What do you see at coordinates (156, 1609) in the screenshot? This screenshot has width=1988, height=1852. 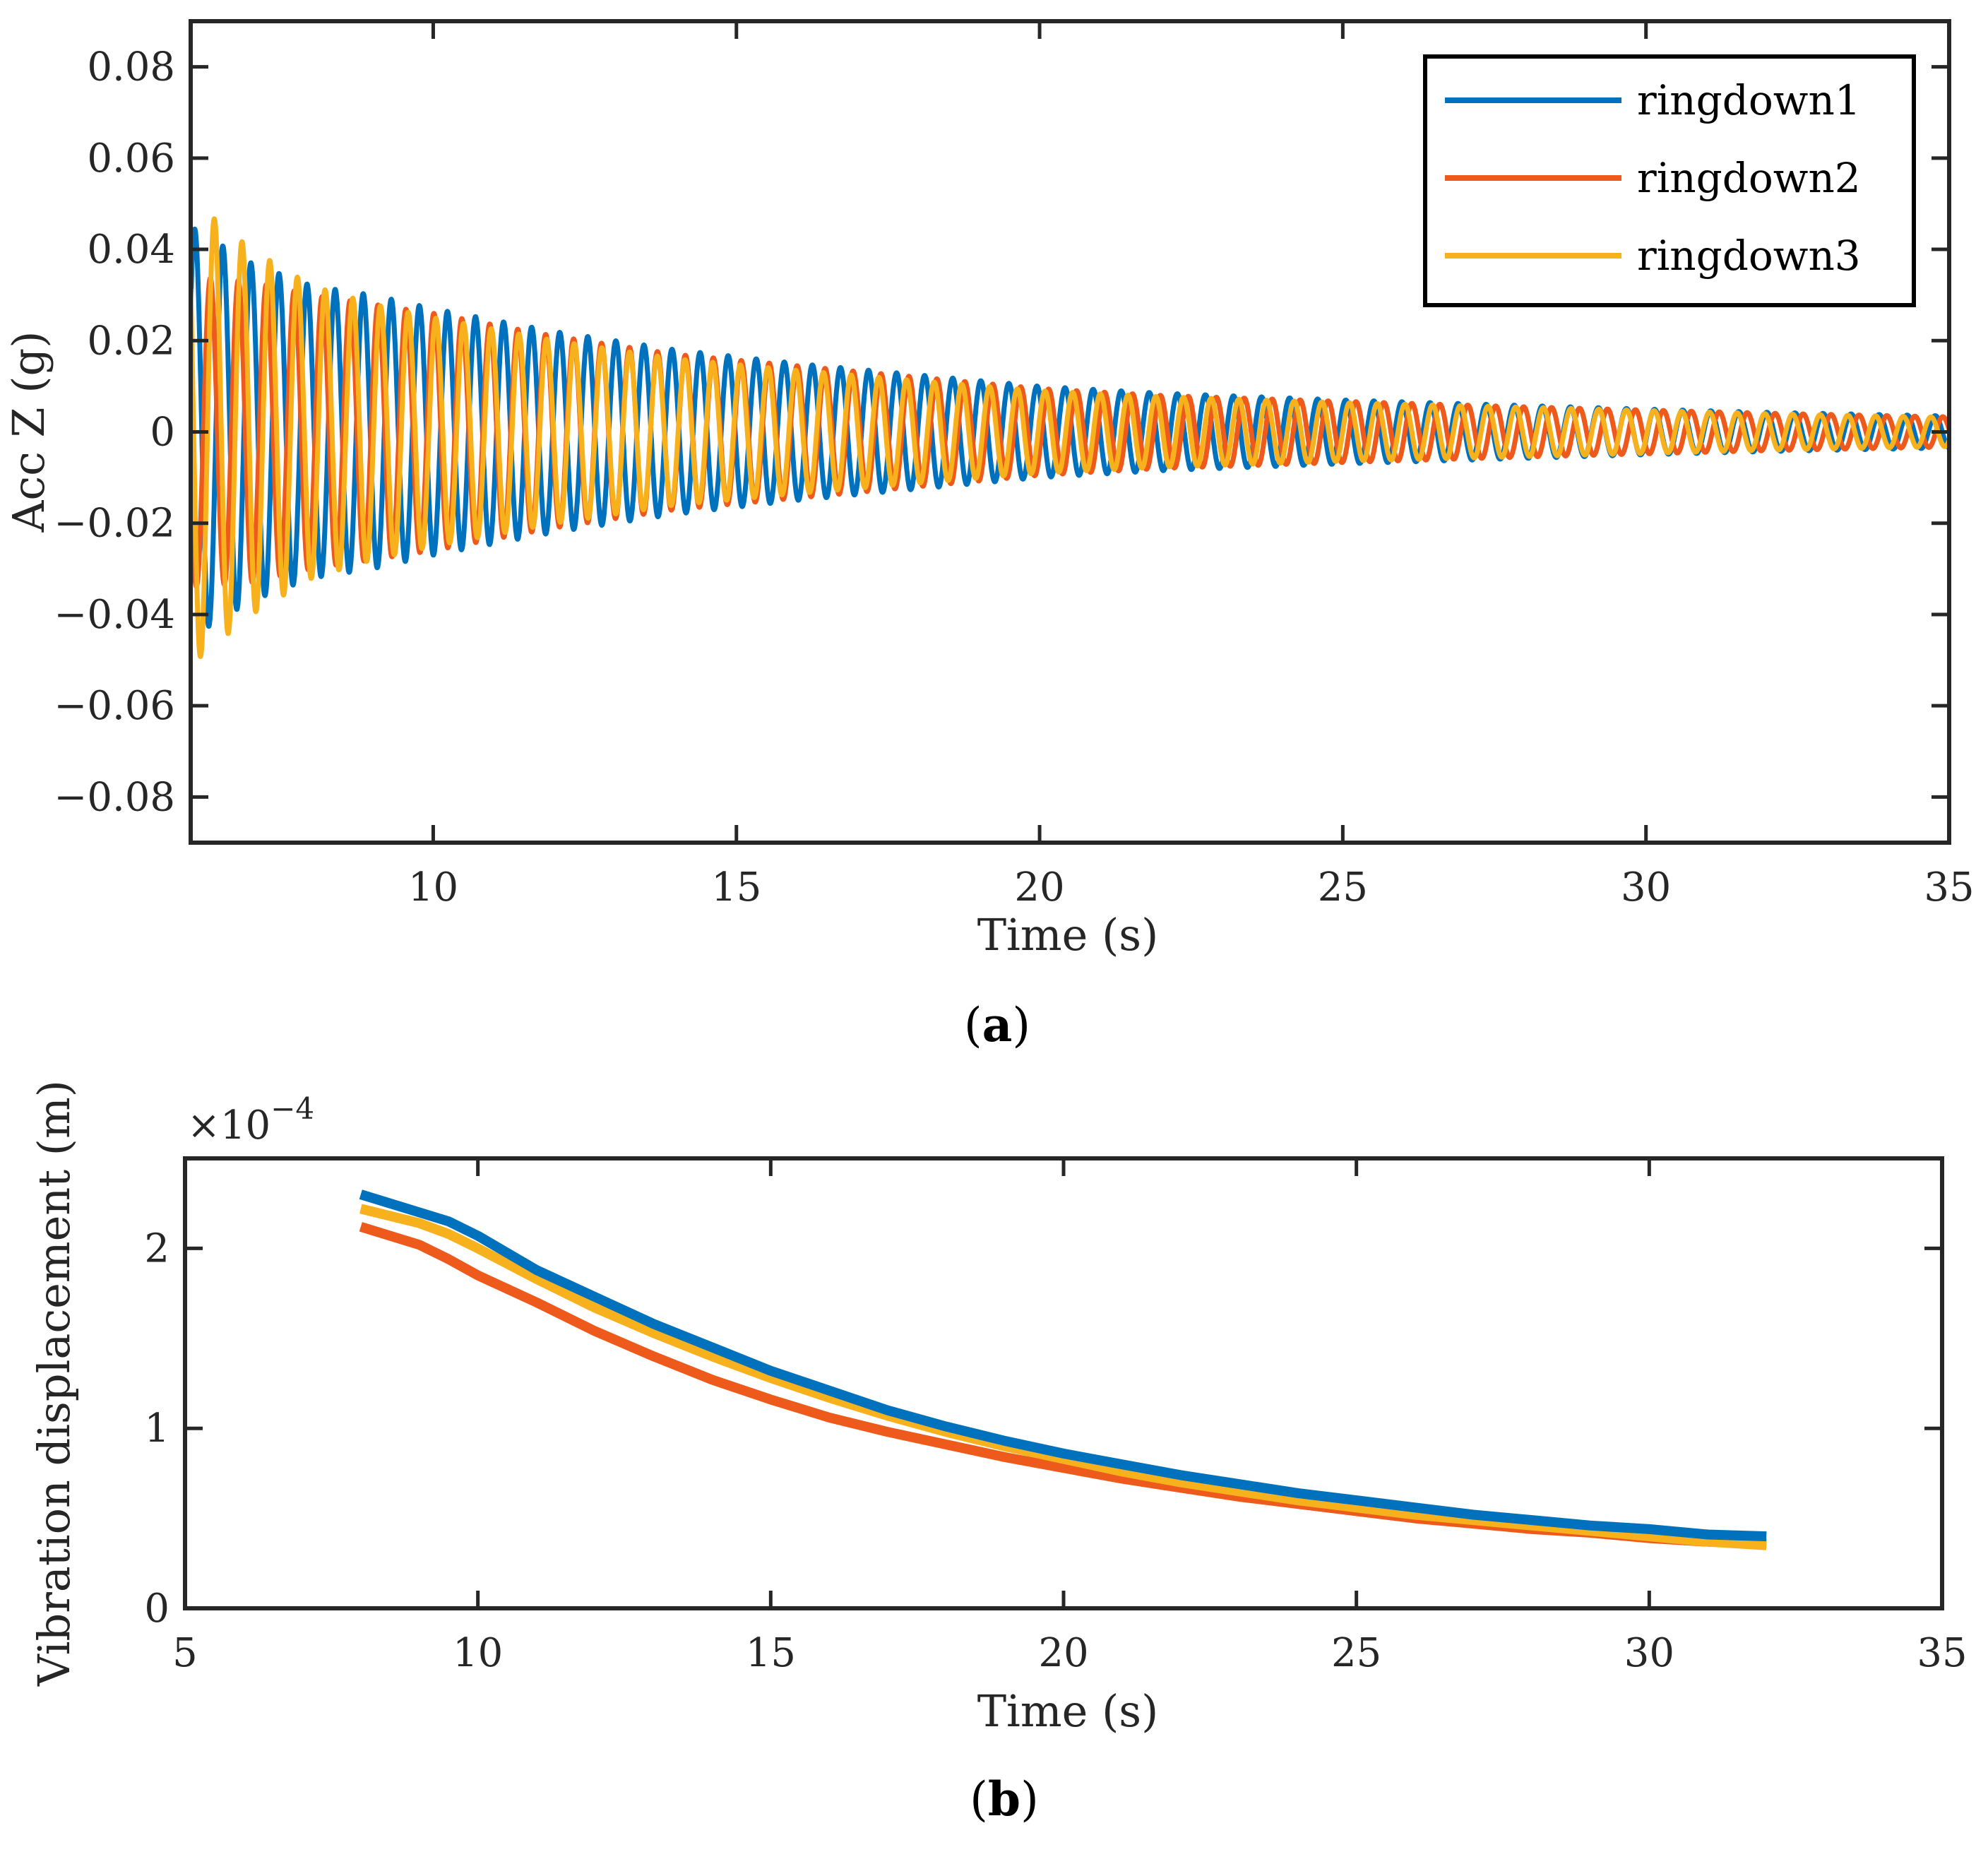 I see `chart-b-ytick-label: 0` at bounding box center [156, 1609].